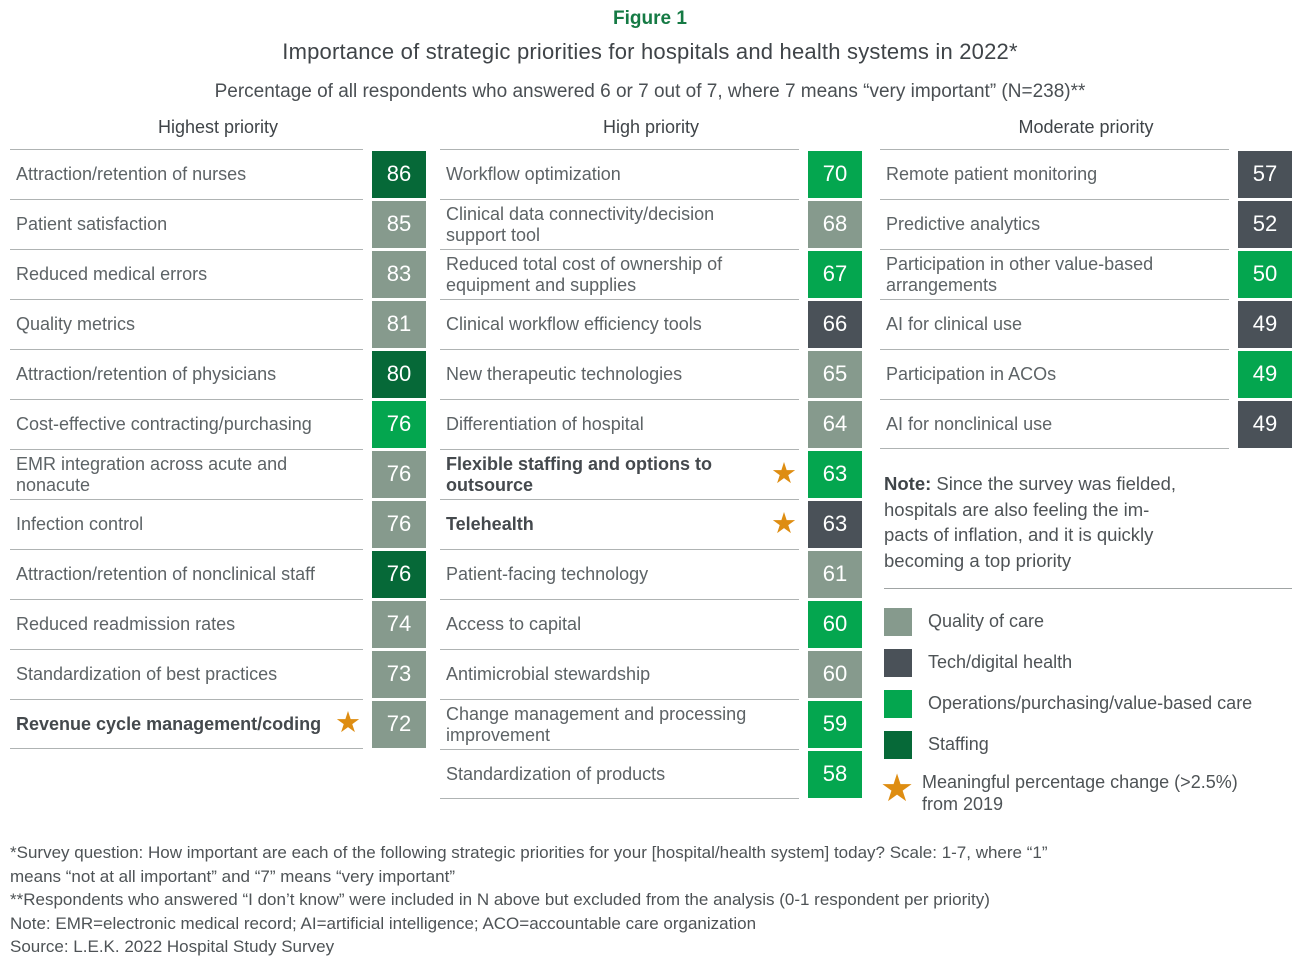  What do you see at coordinates (835, 424) in the screenshot?
I see `priority-value-box: 64` at bounding box center [835, 424].